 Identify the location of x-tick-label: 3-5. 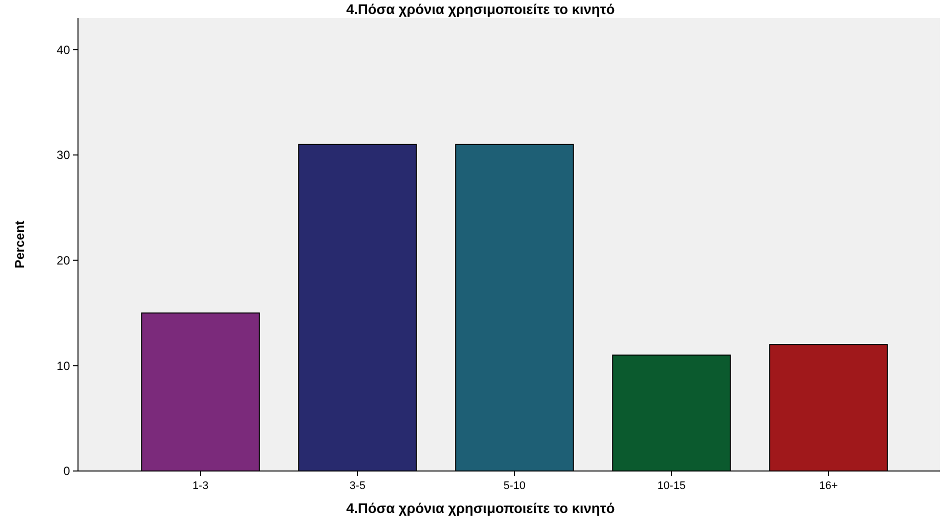
(358, 486).